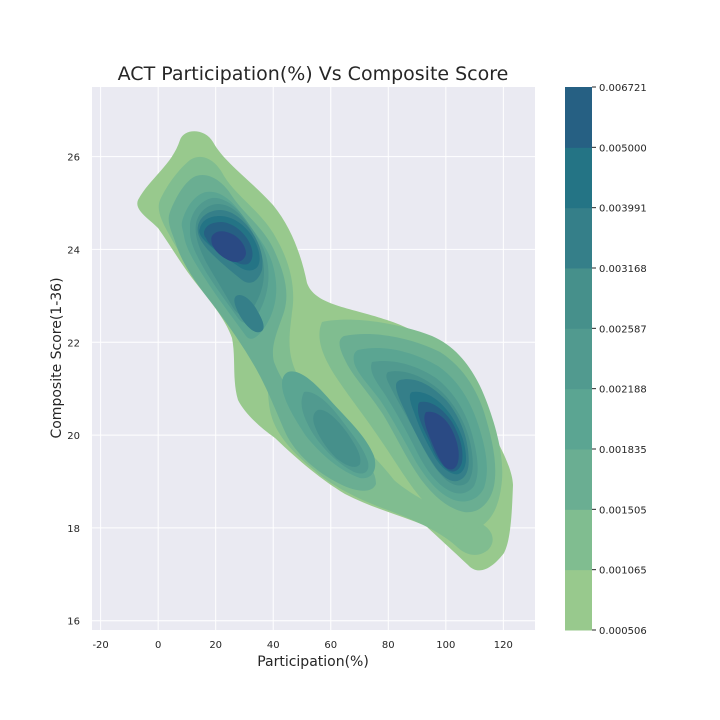 This screenshot has width=720, height=720. I want to click on x-tick-label: 60, so click(330, 645).